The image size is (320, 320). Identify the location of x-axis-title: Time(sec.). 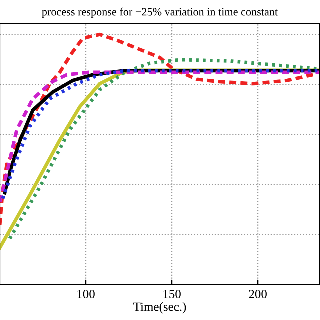
(160, 308).